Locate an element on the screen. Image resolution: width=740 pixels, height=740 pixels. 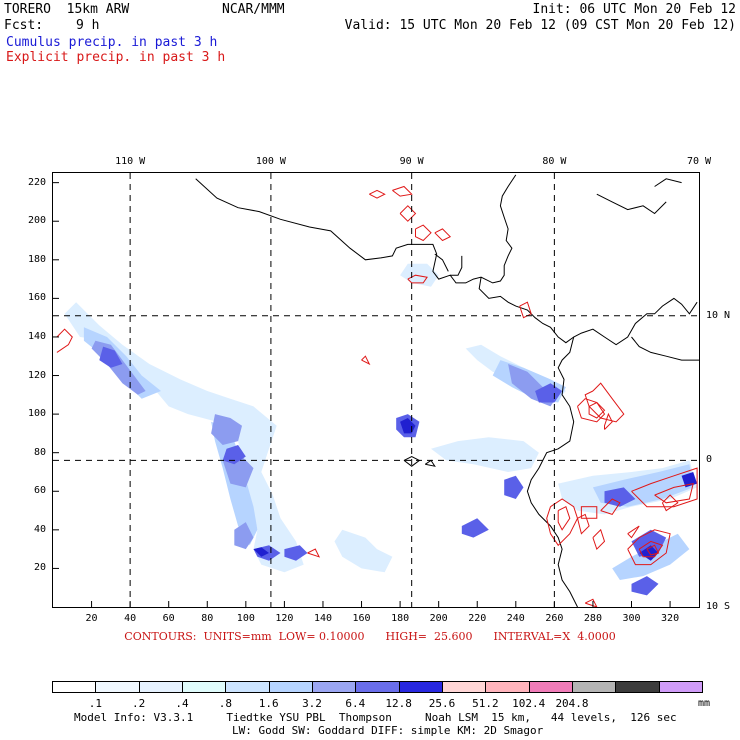
center-label: NCAR/MMM is located at coordinates (253, 9).